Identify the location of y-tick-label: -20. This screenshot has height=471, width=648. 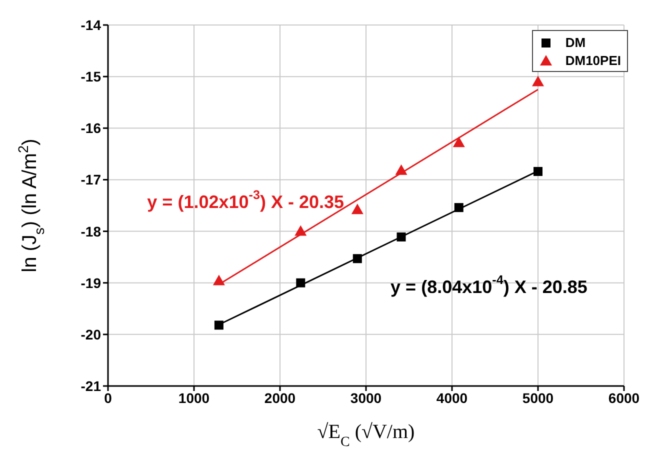
(91, 334).